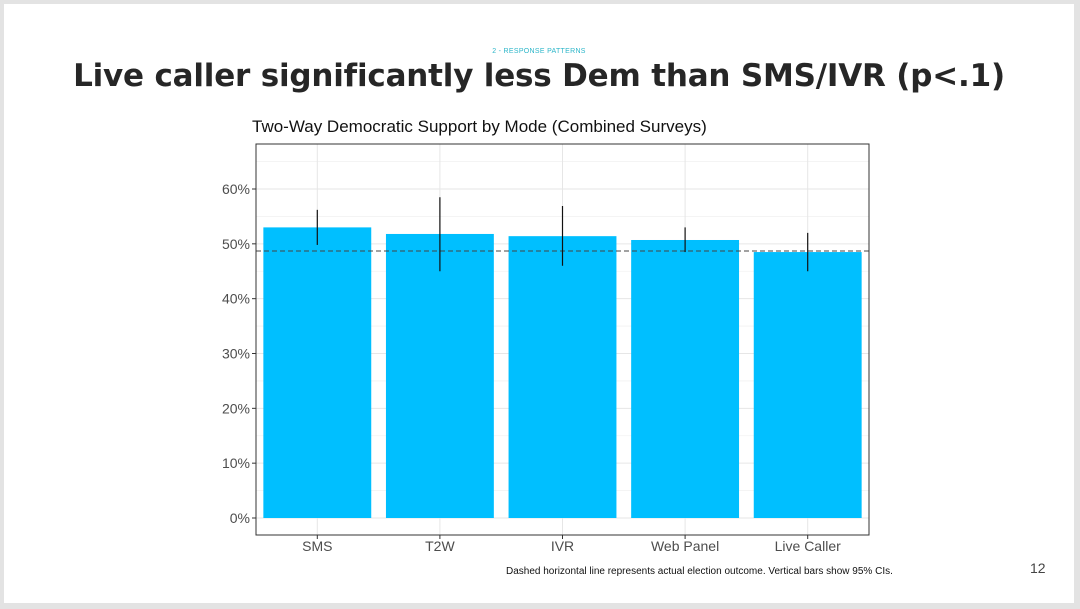 Image resolution: width=1080 pixels, height=609 pixels. I want to click on bar-t2w, so click(439, 376).